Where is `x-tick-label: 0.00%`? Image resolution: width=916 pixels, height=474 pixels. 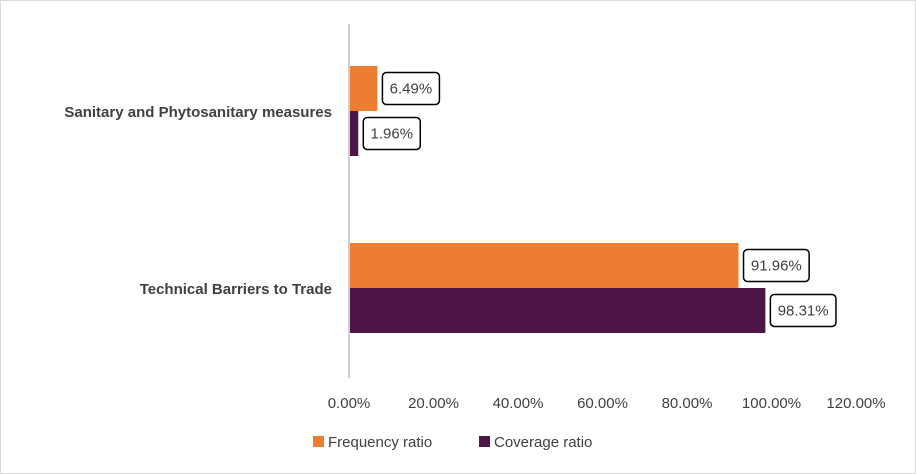
x-tick-label: 0.00% is located at coordinates (349, 403).